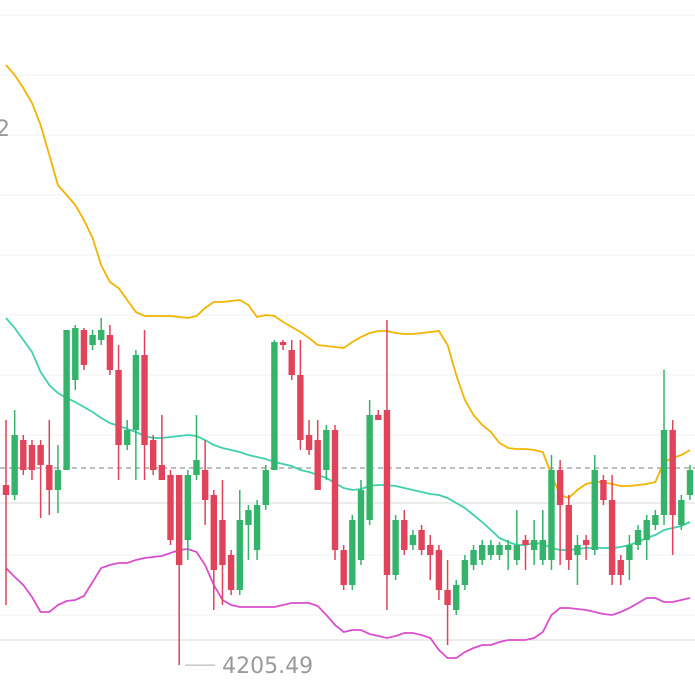 This screenshot has height=686, width=695. Describe the element at coordinates (5, 129) in the screenshot. I see `axis-label-fragment: 2` at that location.